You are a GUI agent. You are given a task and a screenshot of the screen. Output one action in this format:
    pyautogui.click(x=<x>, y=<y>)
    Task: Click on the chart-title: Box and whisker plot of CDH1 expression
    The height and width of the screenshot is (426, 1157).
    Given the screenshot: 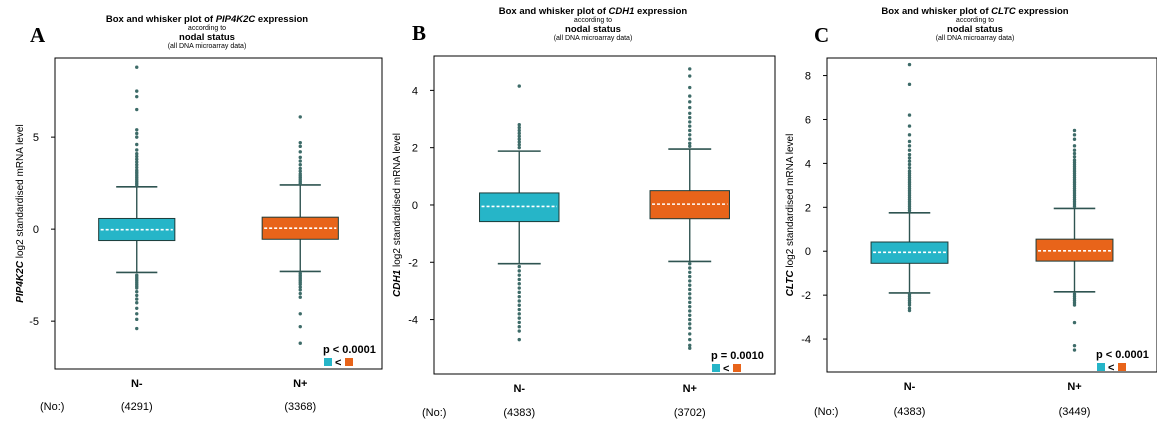 What is the action you would take?
    pyautogui.click(x=593, y=11)
    